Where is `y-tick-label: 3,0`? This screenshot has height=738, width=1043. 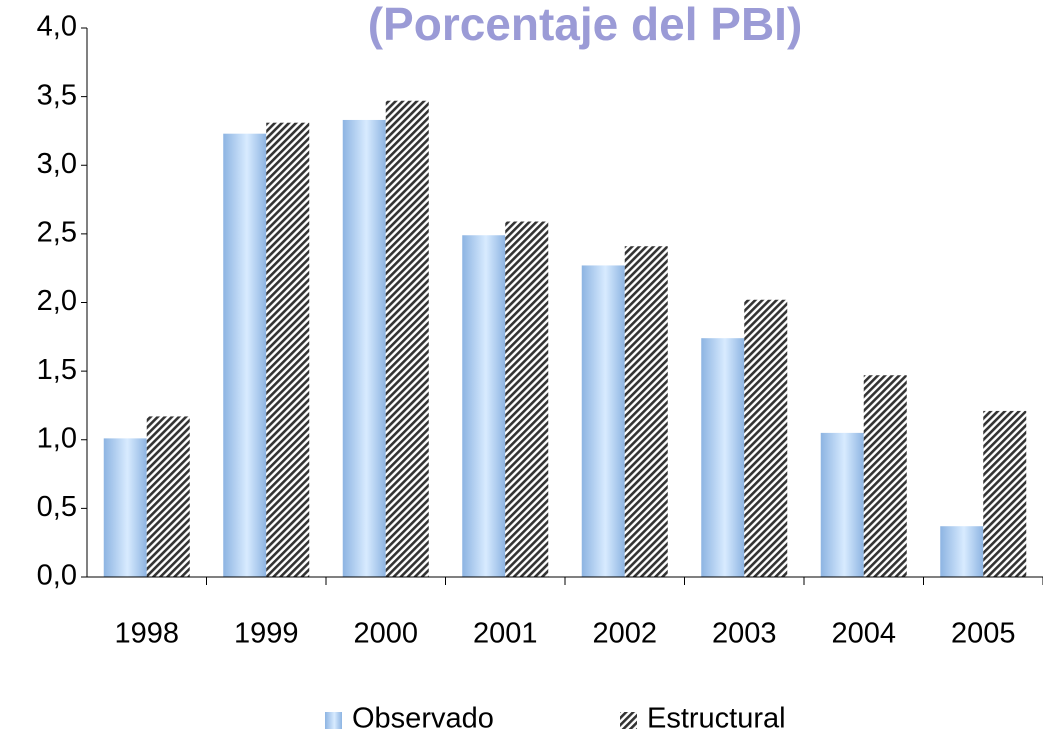
y-tick-label: 3,0 is located at coordinates (57, 164).